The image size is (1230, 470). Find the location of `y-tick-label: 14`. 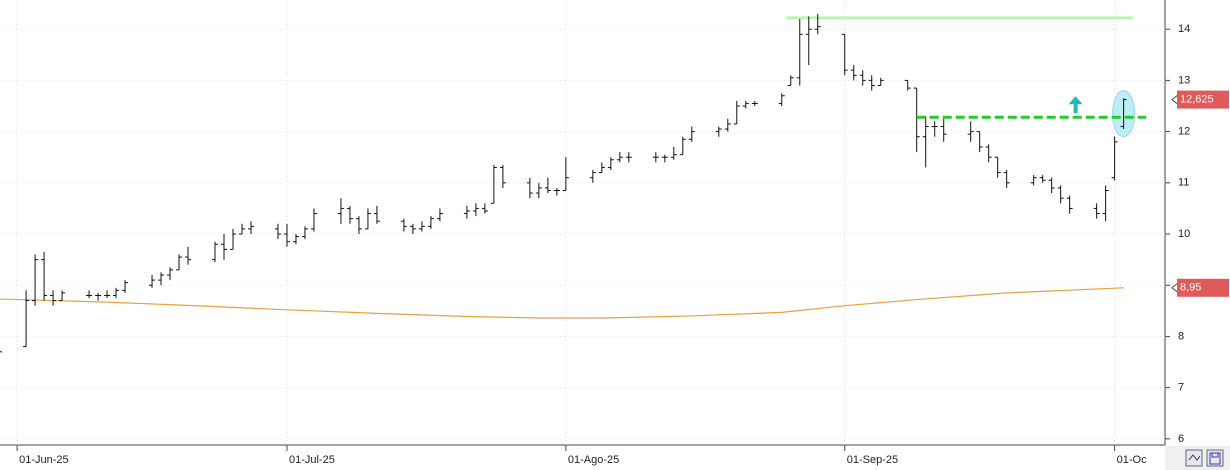

y-tick-label: 14 is located at coordinates (1184, 29).